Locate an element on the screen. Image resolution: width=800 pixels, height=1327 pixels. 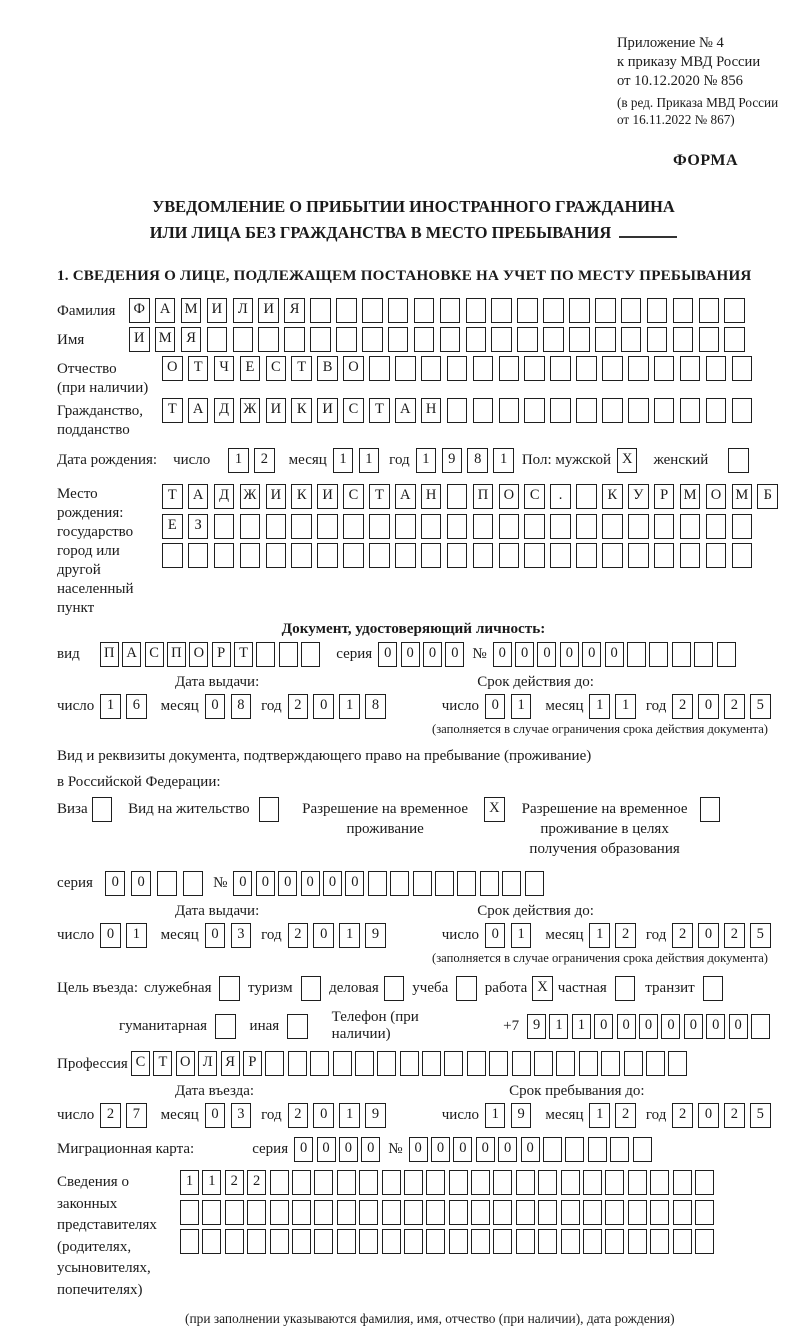
surname-char-cell: Я is located at coordinates (294, 310).